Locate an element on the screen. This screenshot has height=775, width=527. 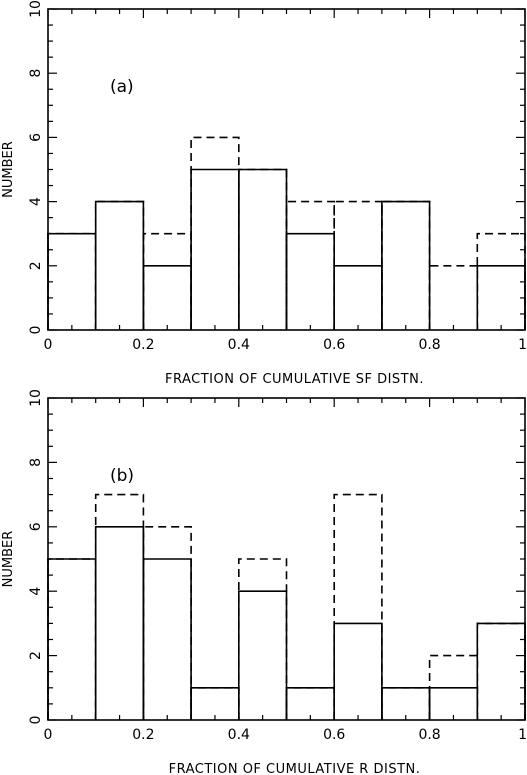
panel-label: (b) is located at coordinates (122, 476).